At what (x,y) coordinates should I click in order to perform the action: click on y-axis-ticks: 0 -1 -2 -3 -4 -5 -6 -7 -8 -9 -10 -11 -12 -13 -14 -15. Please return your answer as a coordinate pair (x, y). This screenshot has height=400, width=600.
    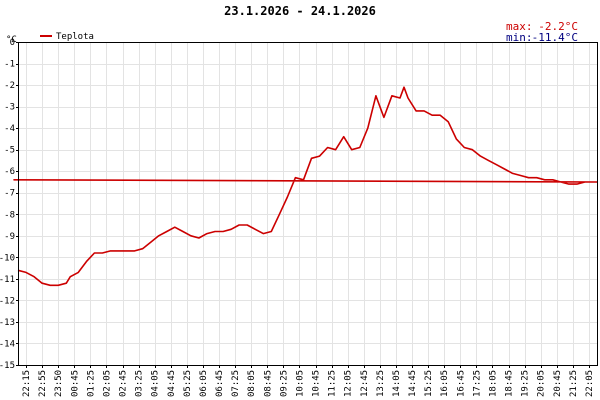
    Looking at the image, I should click on (9, 204).